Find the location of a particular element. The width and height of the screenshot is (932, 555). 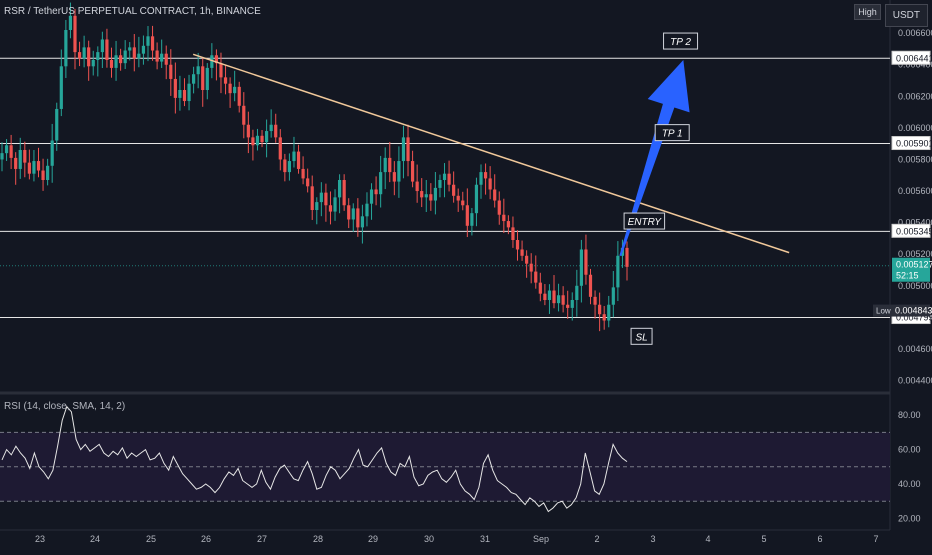

price-tick-label: 0.006200 is located at coordinates (915, 96).